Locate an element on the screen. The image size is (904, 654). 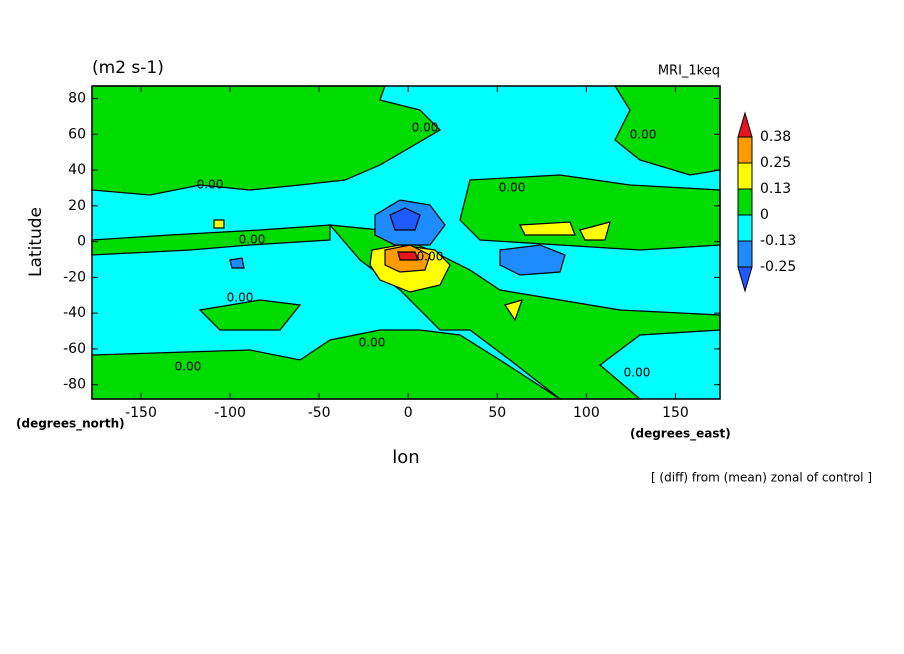
y-tick-label: -40 is located at coordinates (74, 313).